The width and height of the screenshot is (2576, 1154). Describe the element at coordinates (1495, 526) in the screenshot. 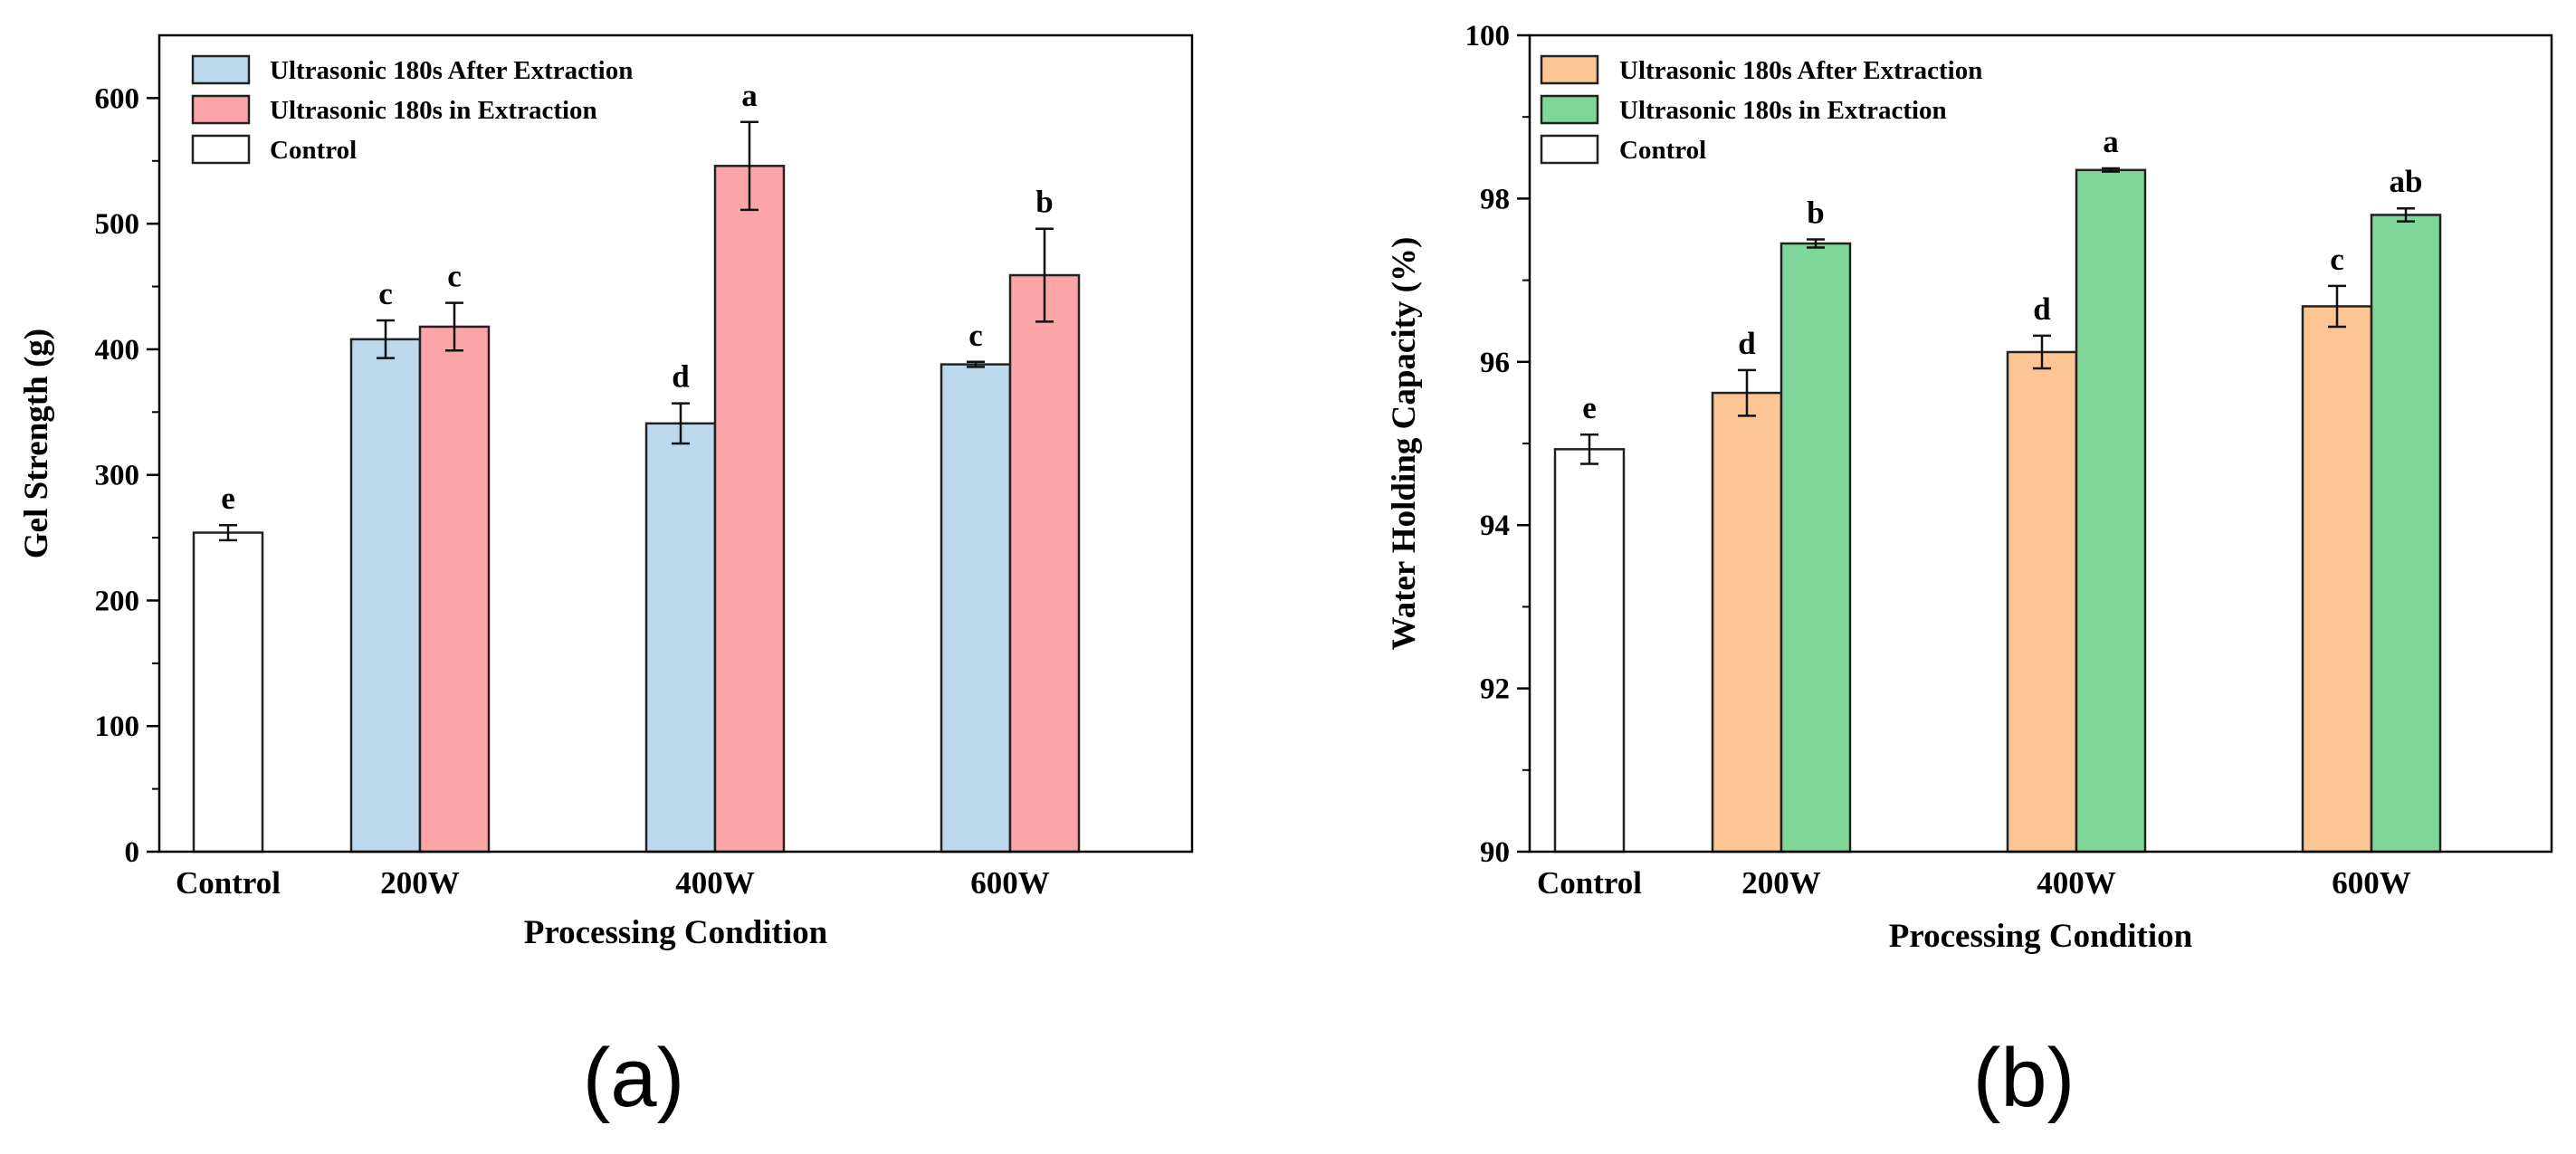

I see `y-tick-label: 94` at that location.